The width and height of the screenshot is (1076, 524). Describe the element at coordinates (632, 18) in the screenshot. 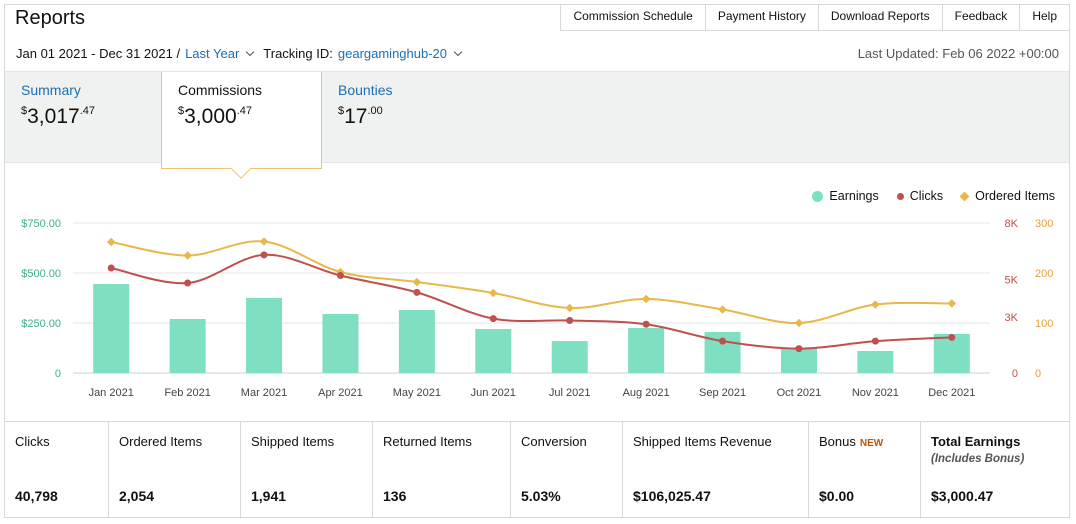

I see `nav-commission-schedule: Commission Schedule` at that location.